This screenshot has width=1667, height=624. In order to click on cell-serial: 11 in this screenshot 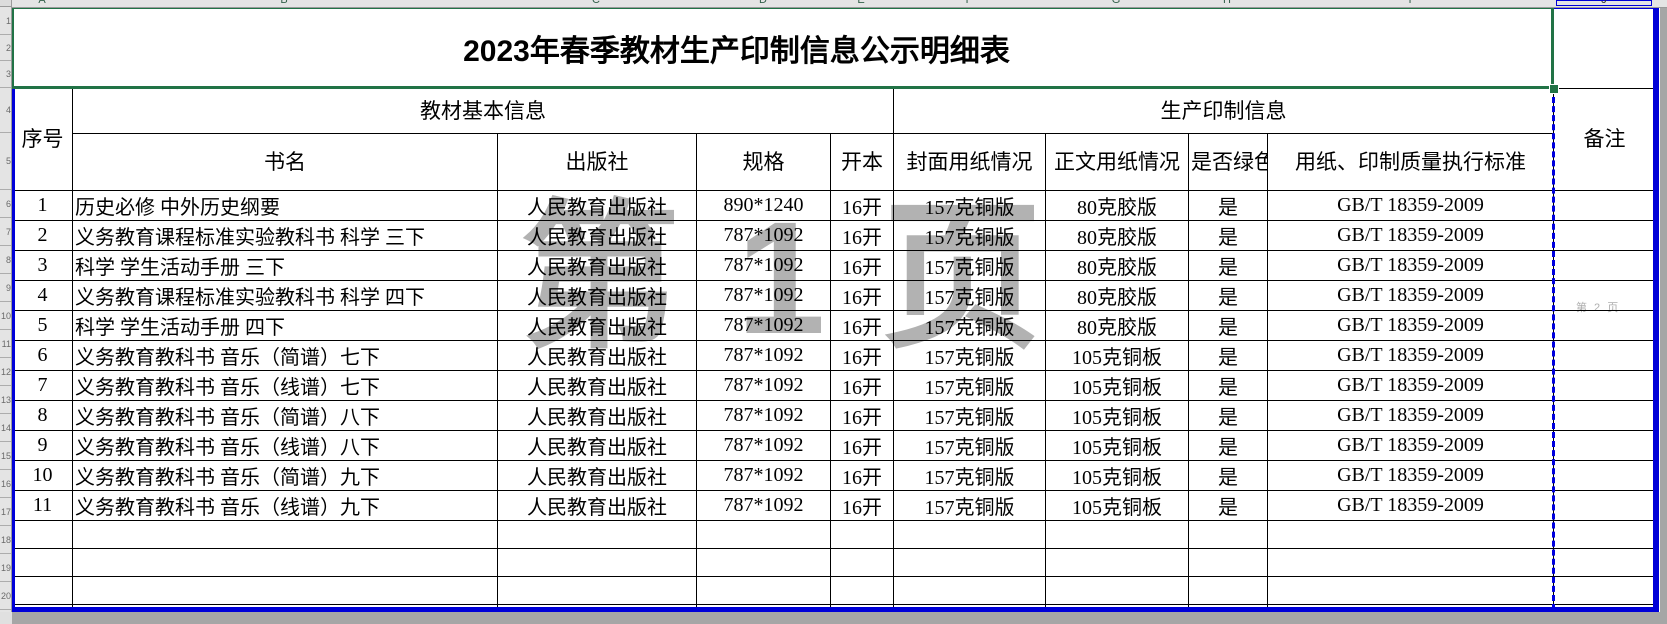, I will do `click(42, 505)`.